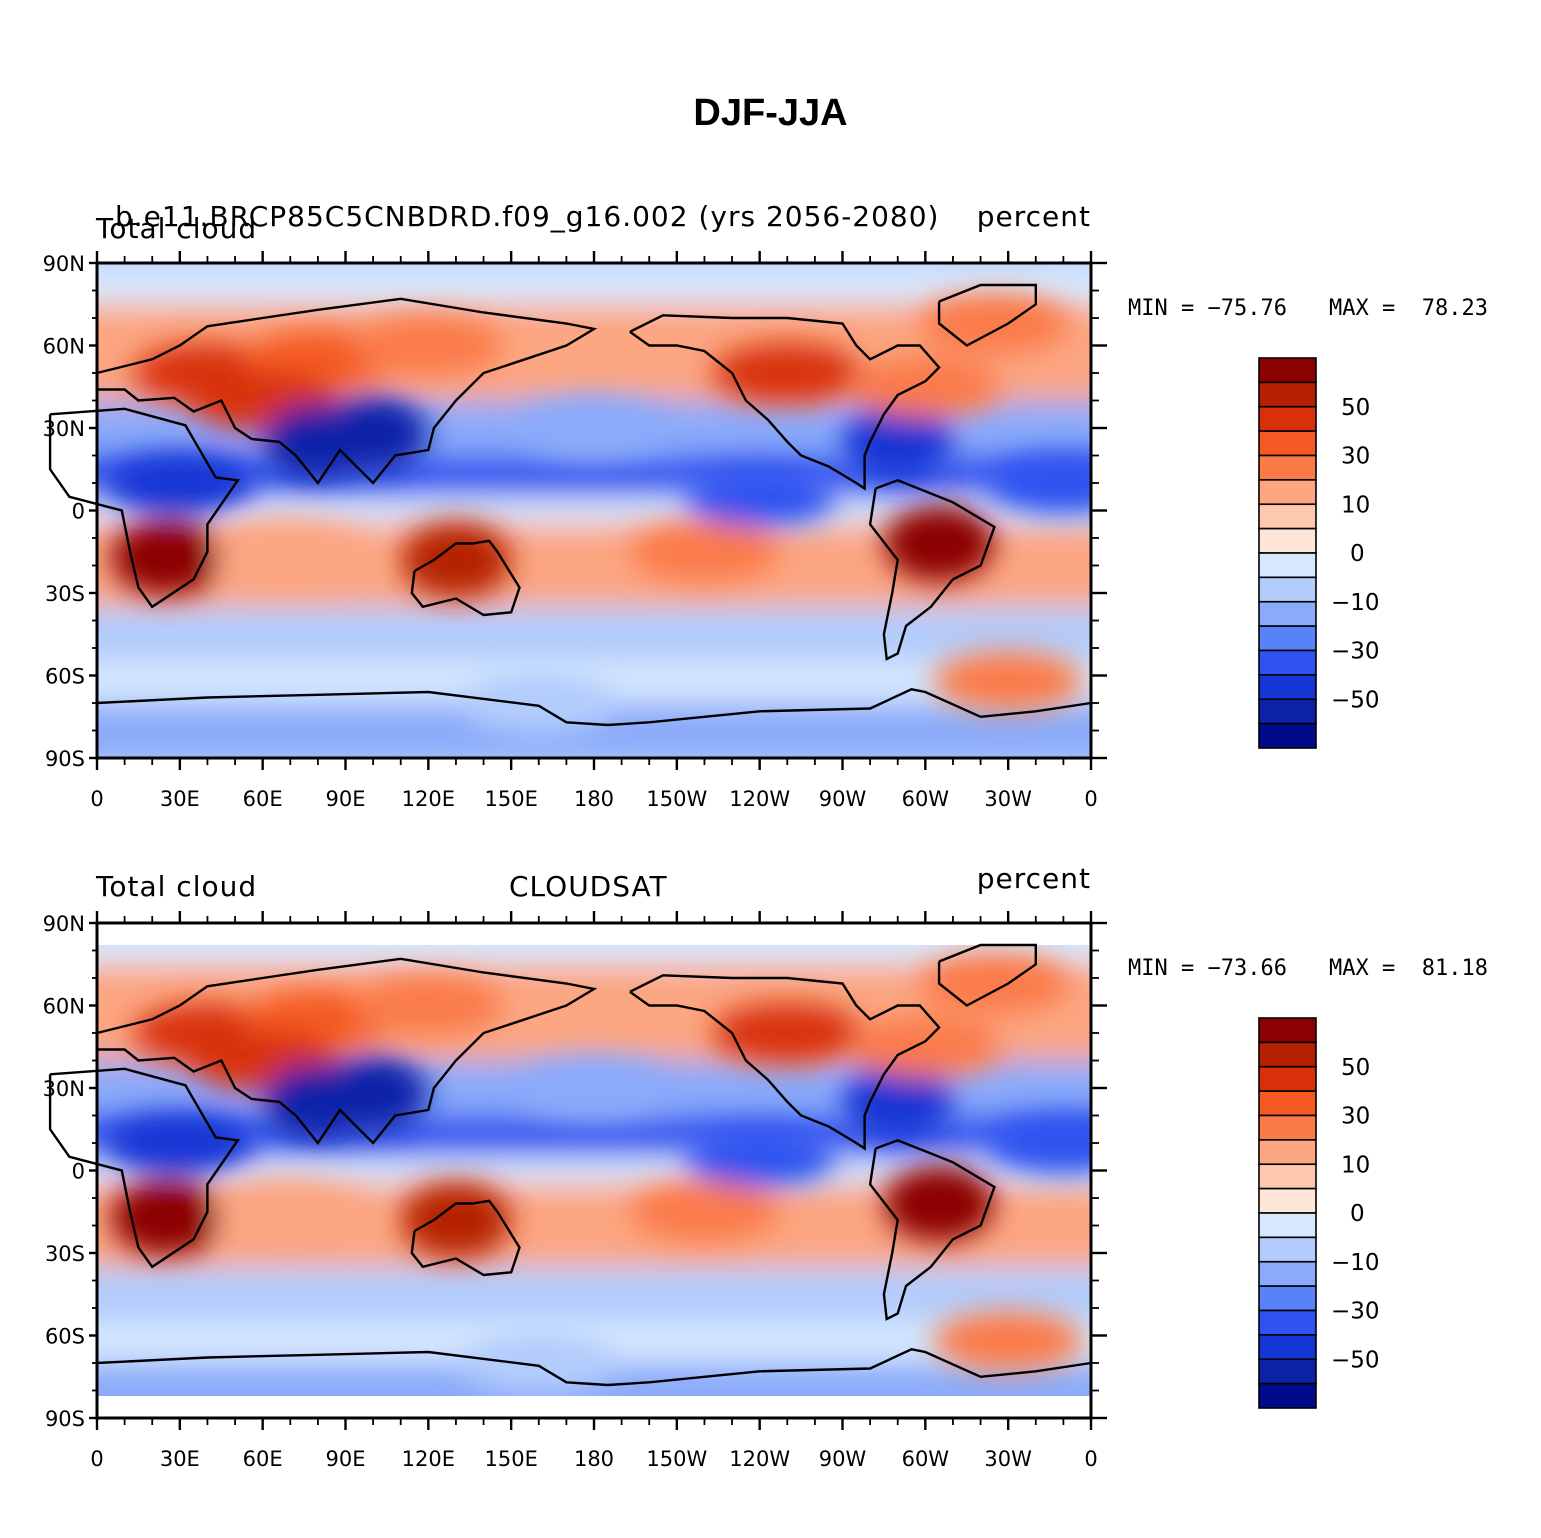  What do you see at coordinates (594, 284) in the screenshot?
I see `zonal-band` at bounding box center [594, 284].